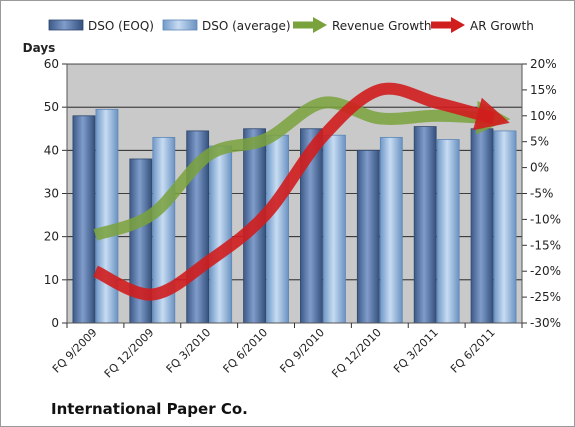 The height and width of the screenshot is (427, 575). What do you see at coordinates (545, 219) in the screenshot?
I see `y2-tick-label: -10%` at bounding box center [545, 219].